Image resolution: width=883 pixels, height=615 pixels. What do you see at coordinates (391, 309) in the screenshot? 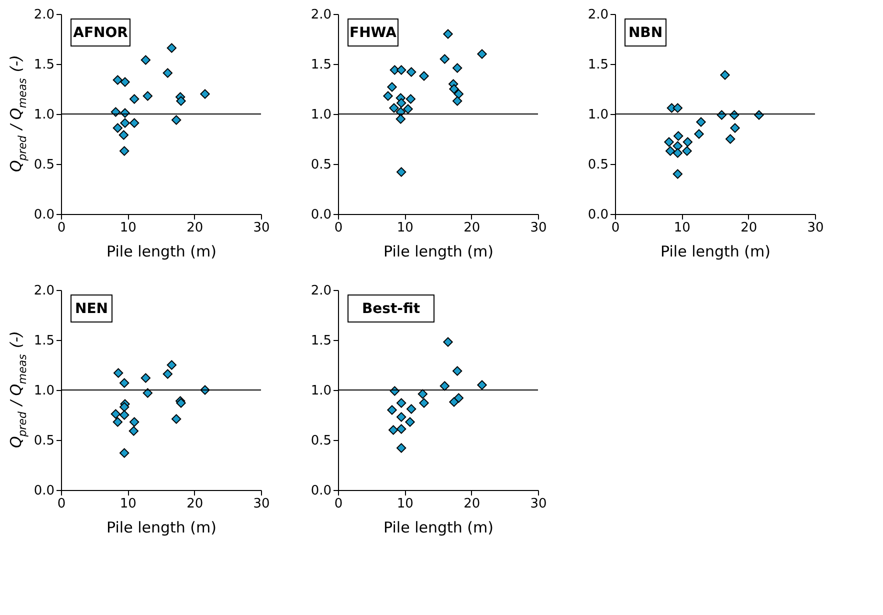
I see `text: Best-fit` at bounding box center [391, 309].